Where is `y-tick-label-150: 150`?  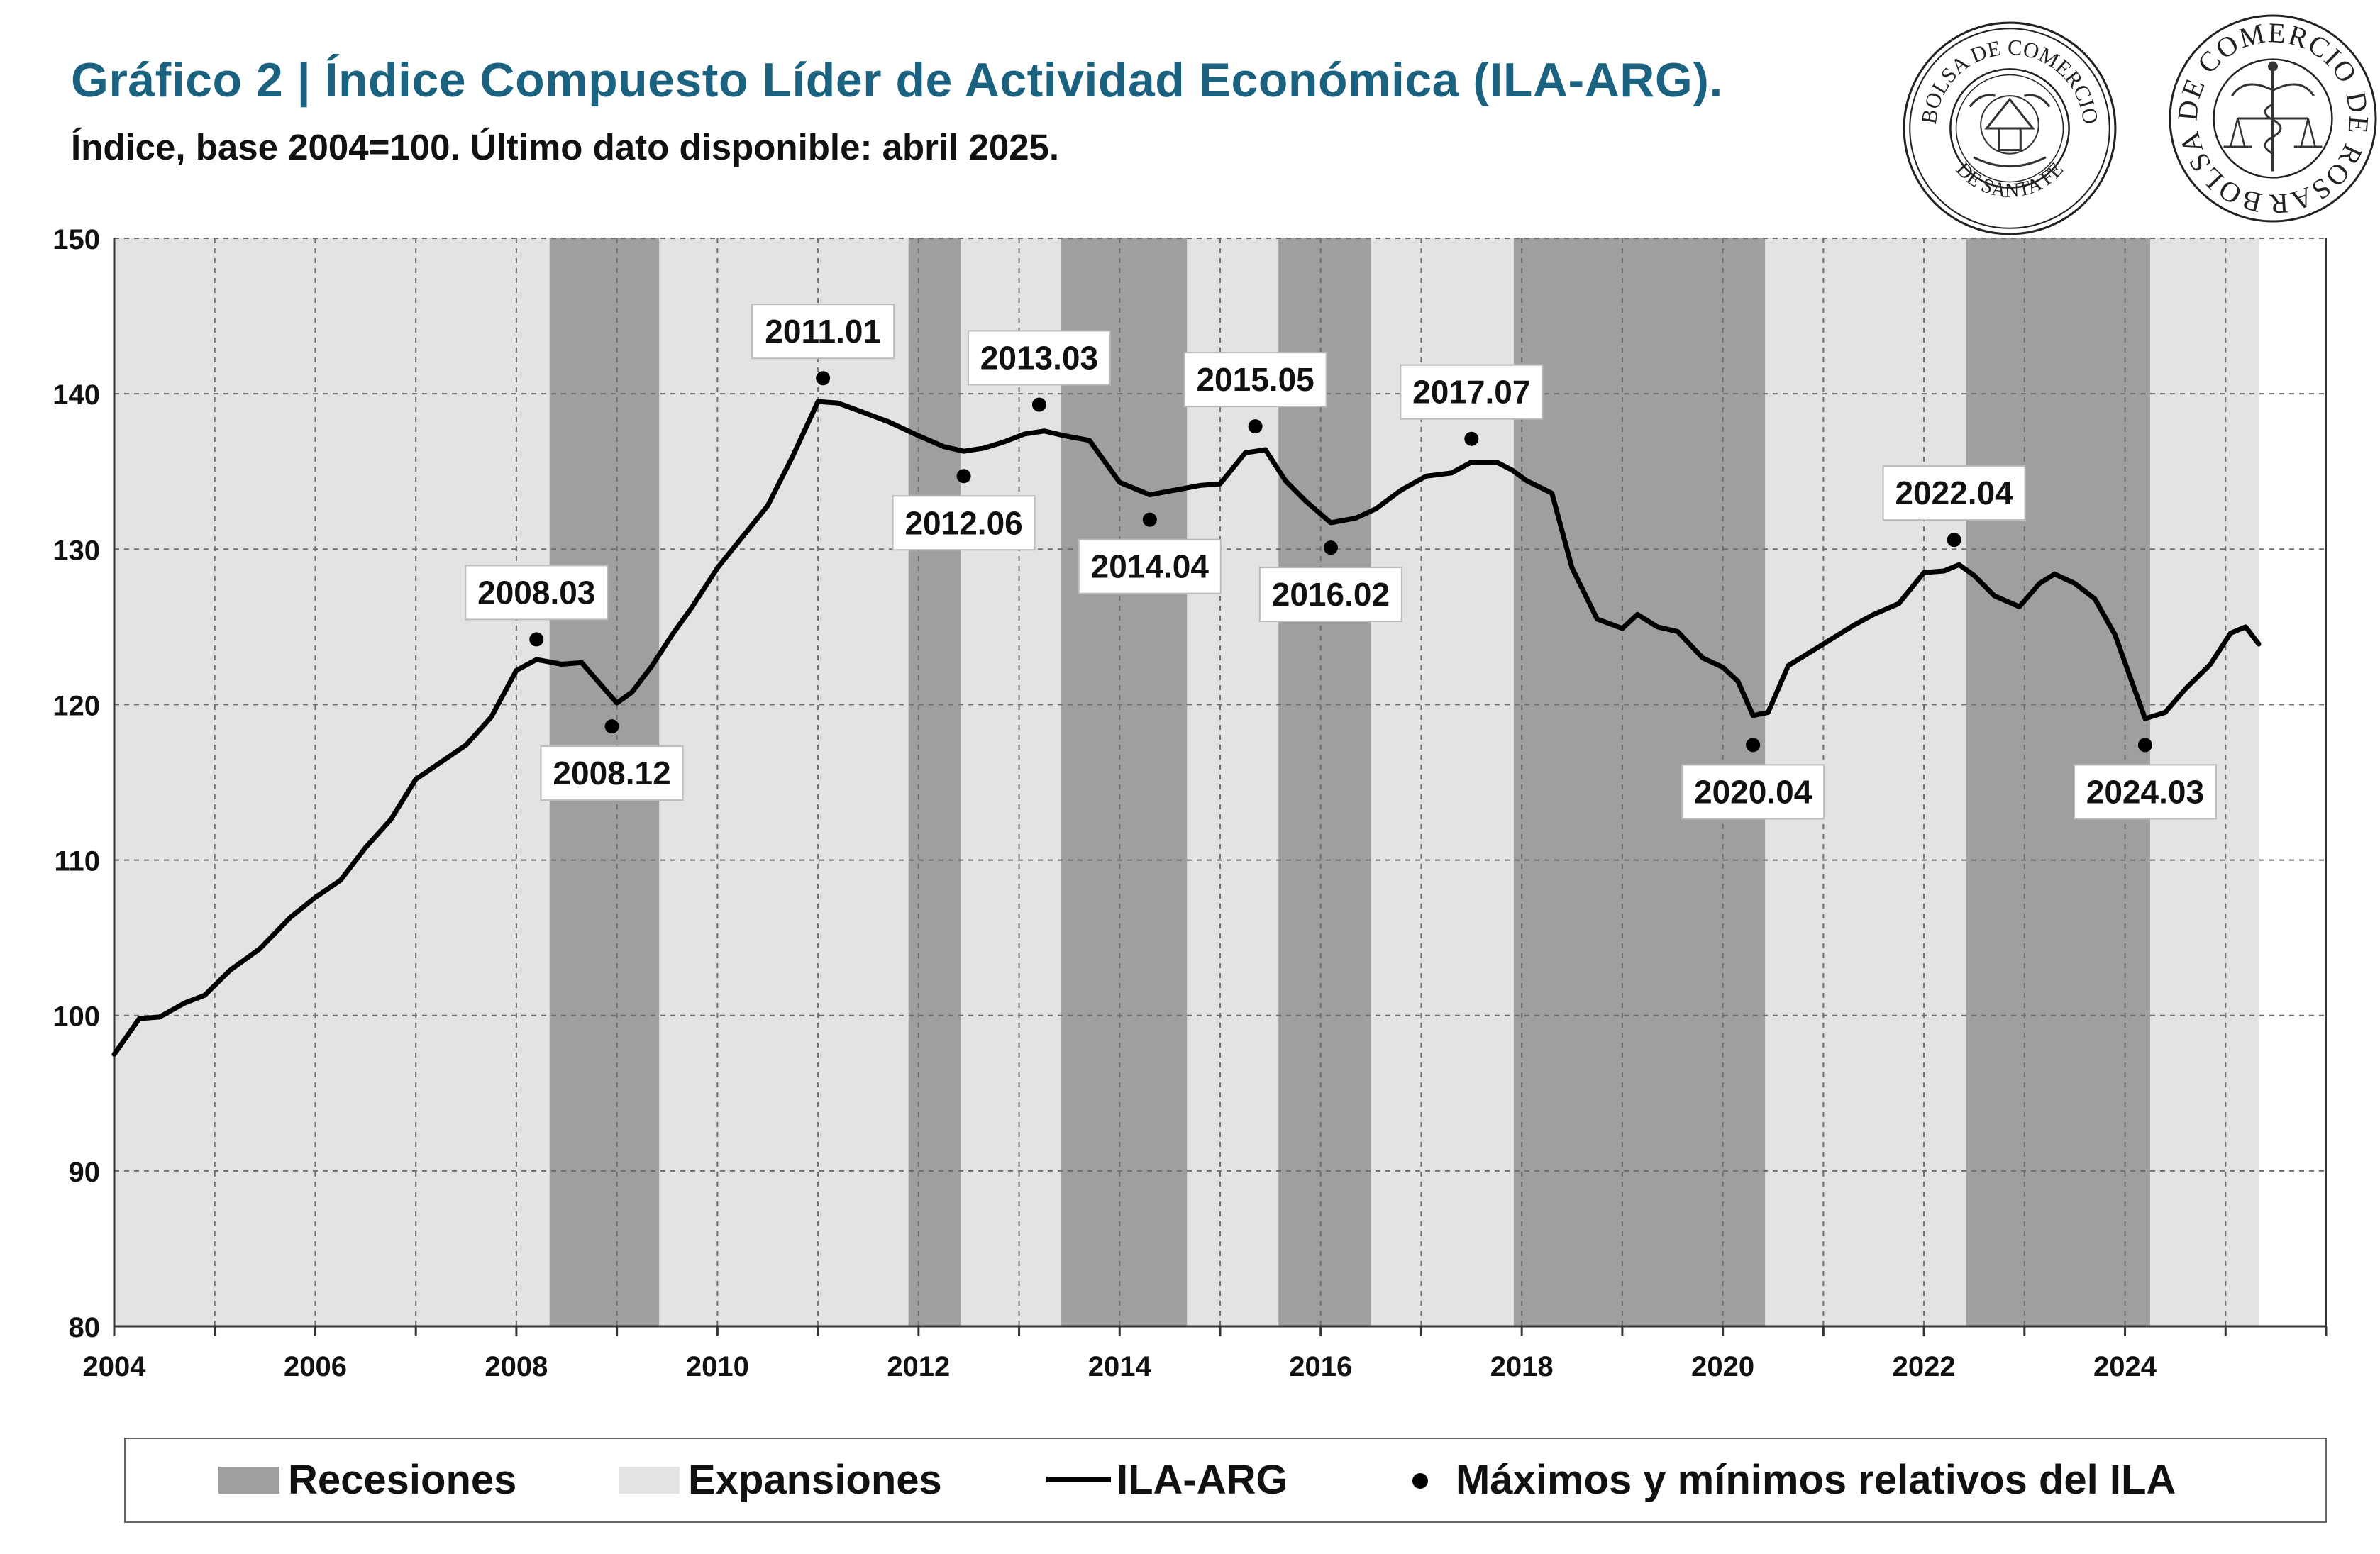 y-tick-label-150: 150 is located at coordinates (76, 240).